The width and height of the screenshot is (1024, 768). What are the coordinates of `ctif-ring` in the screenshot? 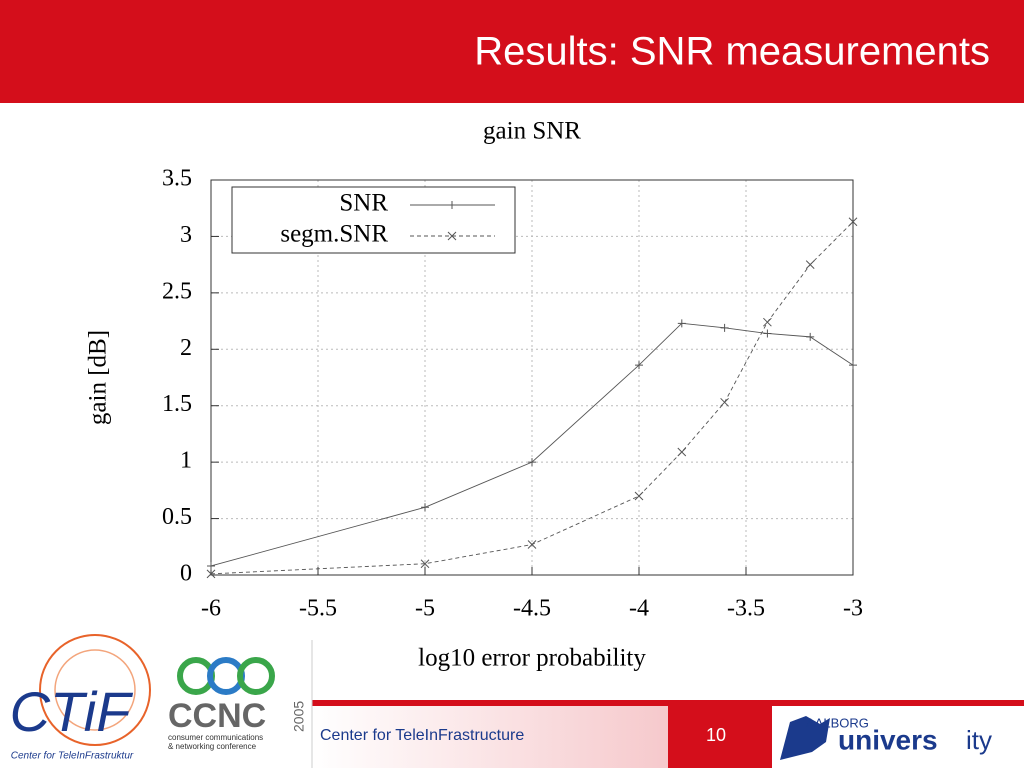 It's located at (95, 690).